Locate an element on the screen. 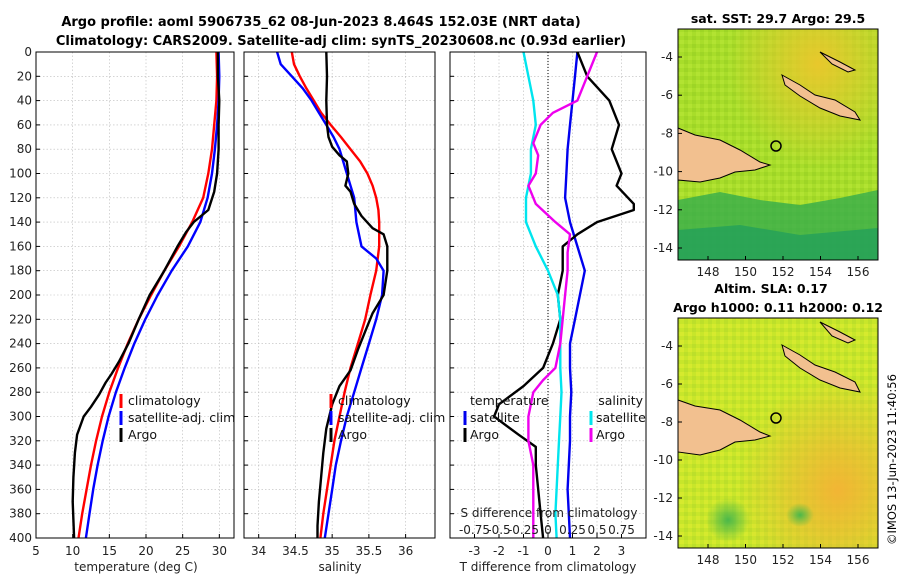  salinity-xlabel: salinity is located at coordinates (339, 567).